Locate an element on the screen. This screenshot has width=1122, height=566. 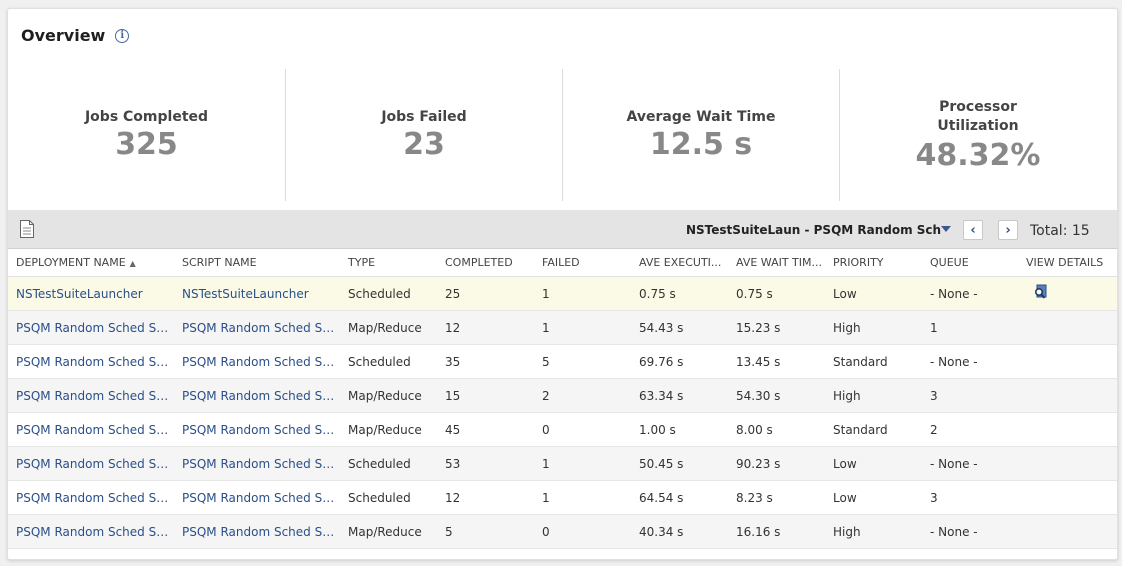
failed-cell: 2 is located at coordinates (582, 395).